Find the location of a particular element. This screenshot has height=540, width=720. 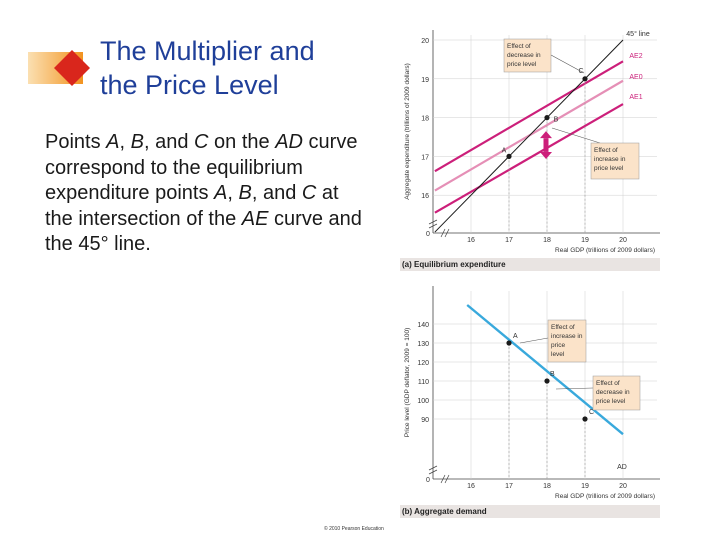

ae-arrow-up-head is located at coordinates (546, 135).